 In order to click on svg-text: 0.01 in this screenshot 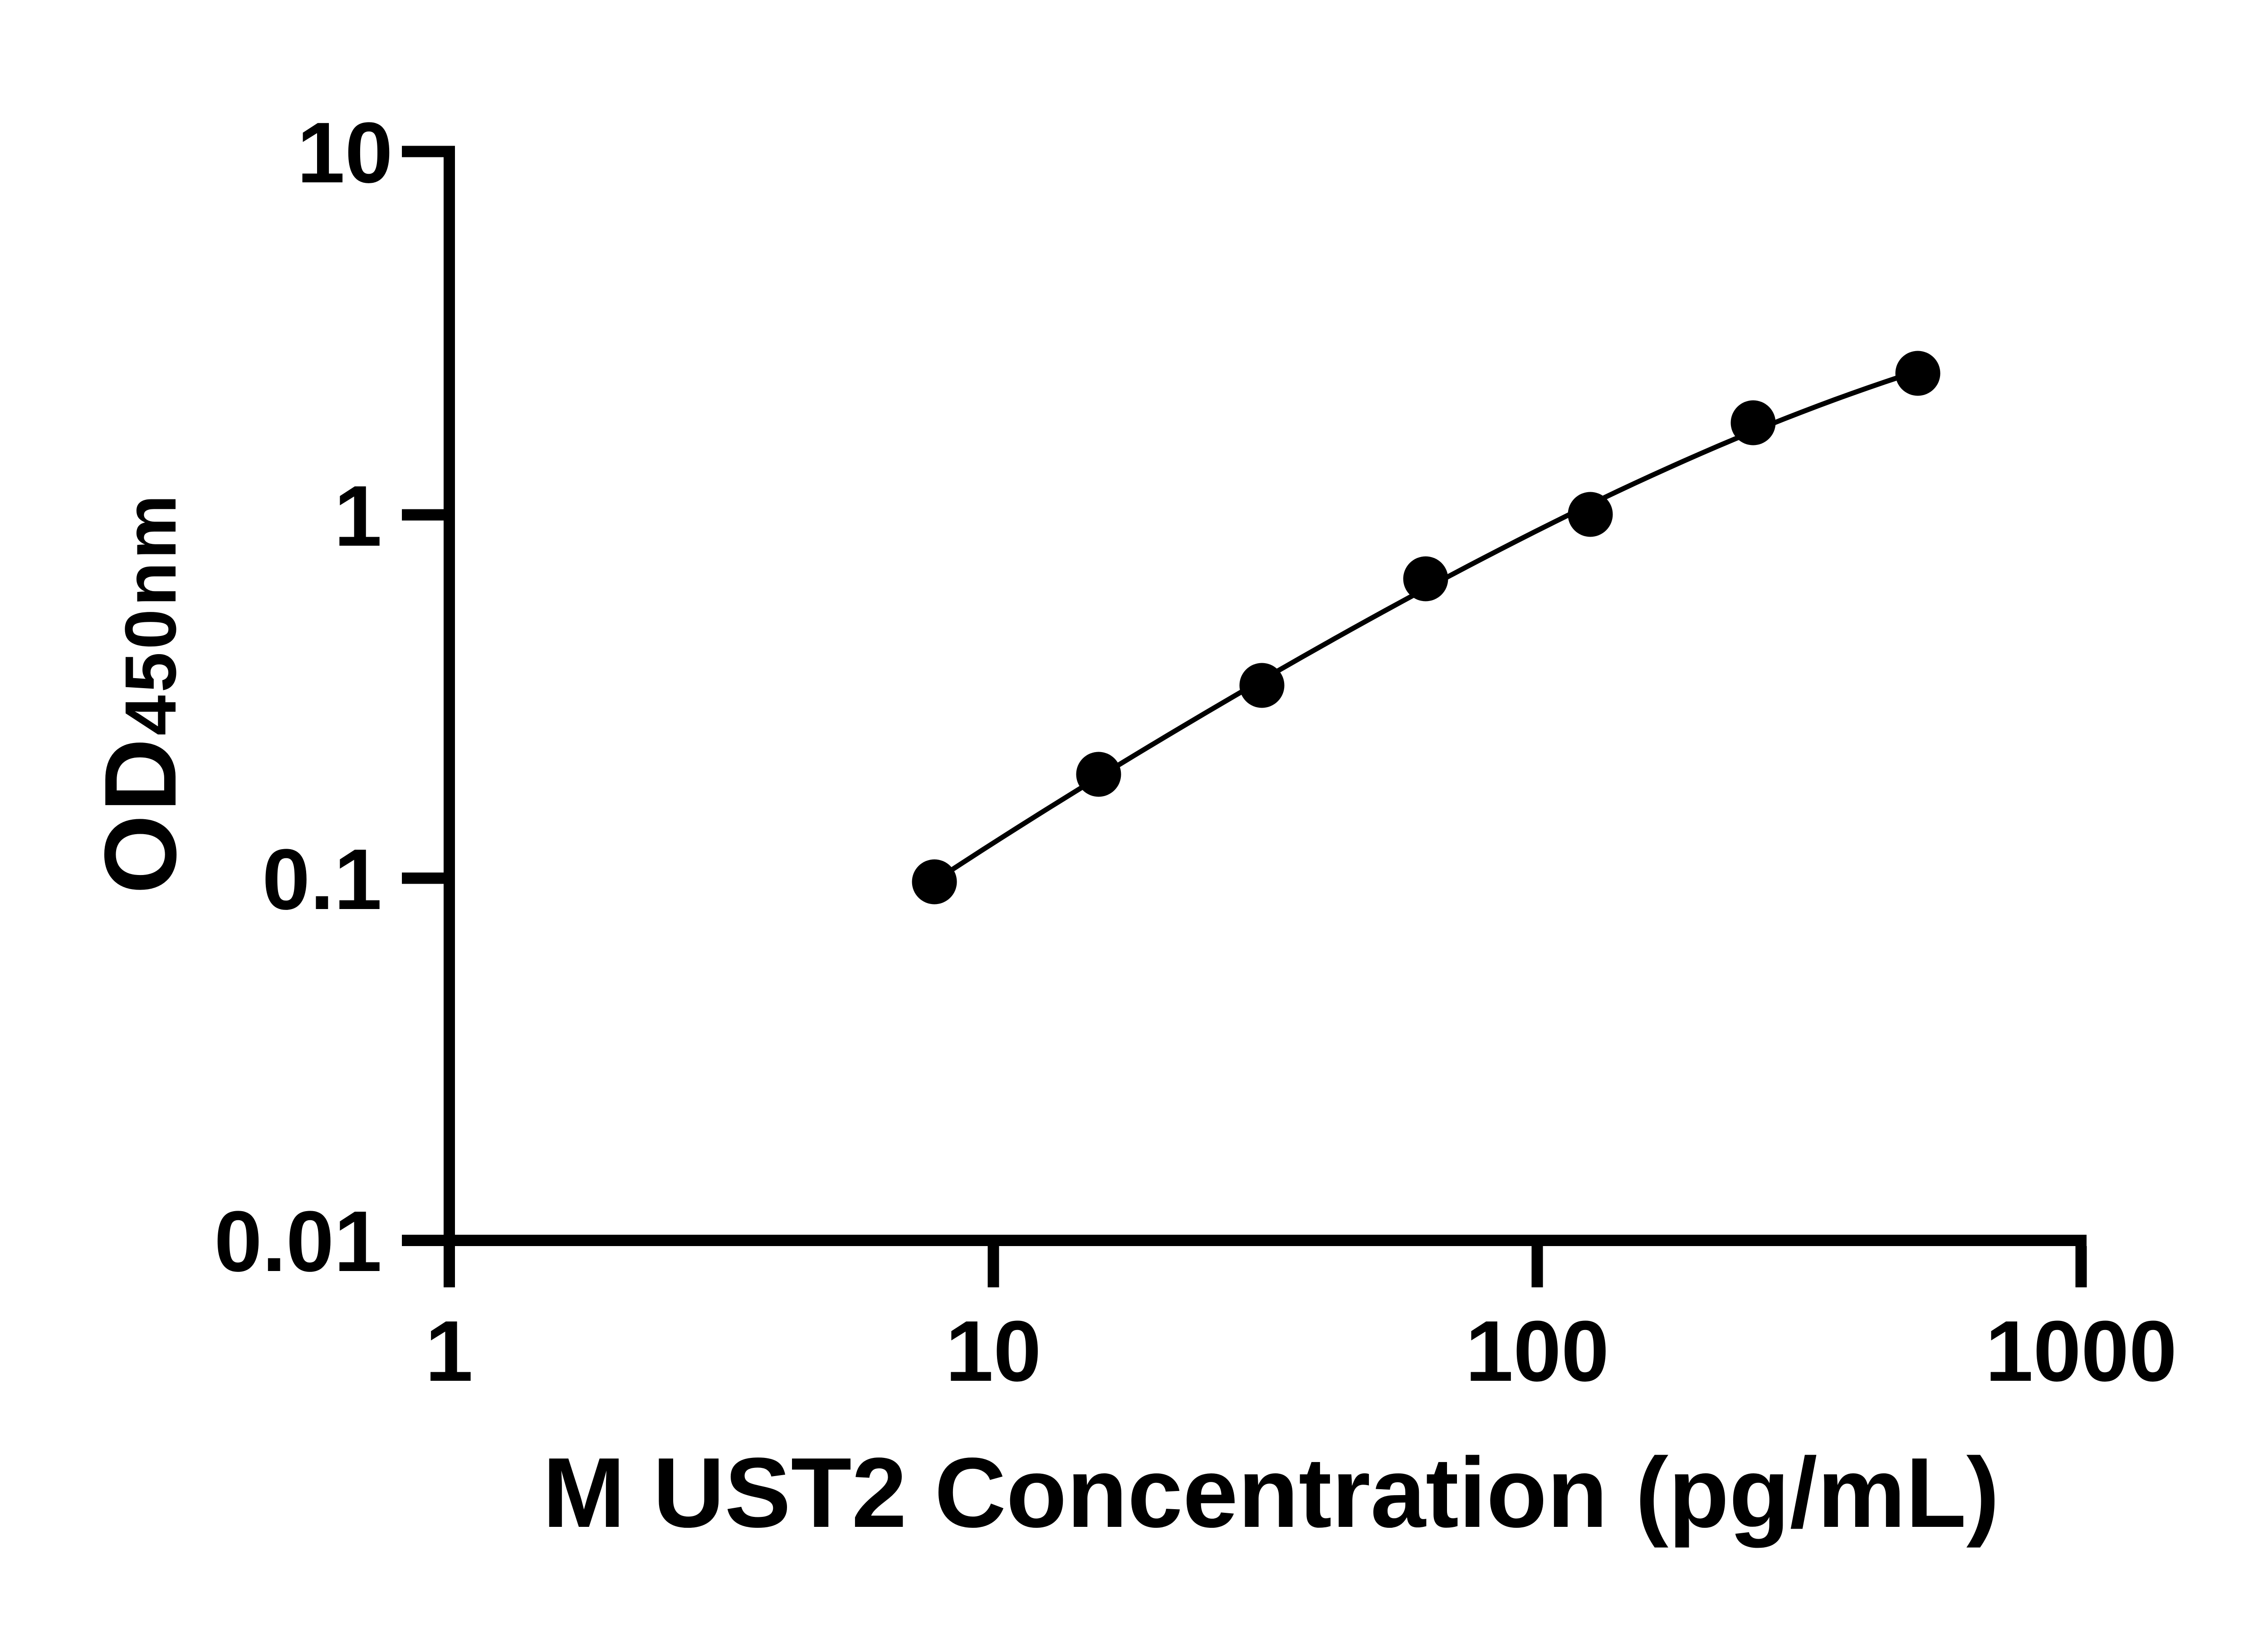, I will do `click(298, 1241)`.